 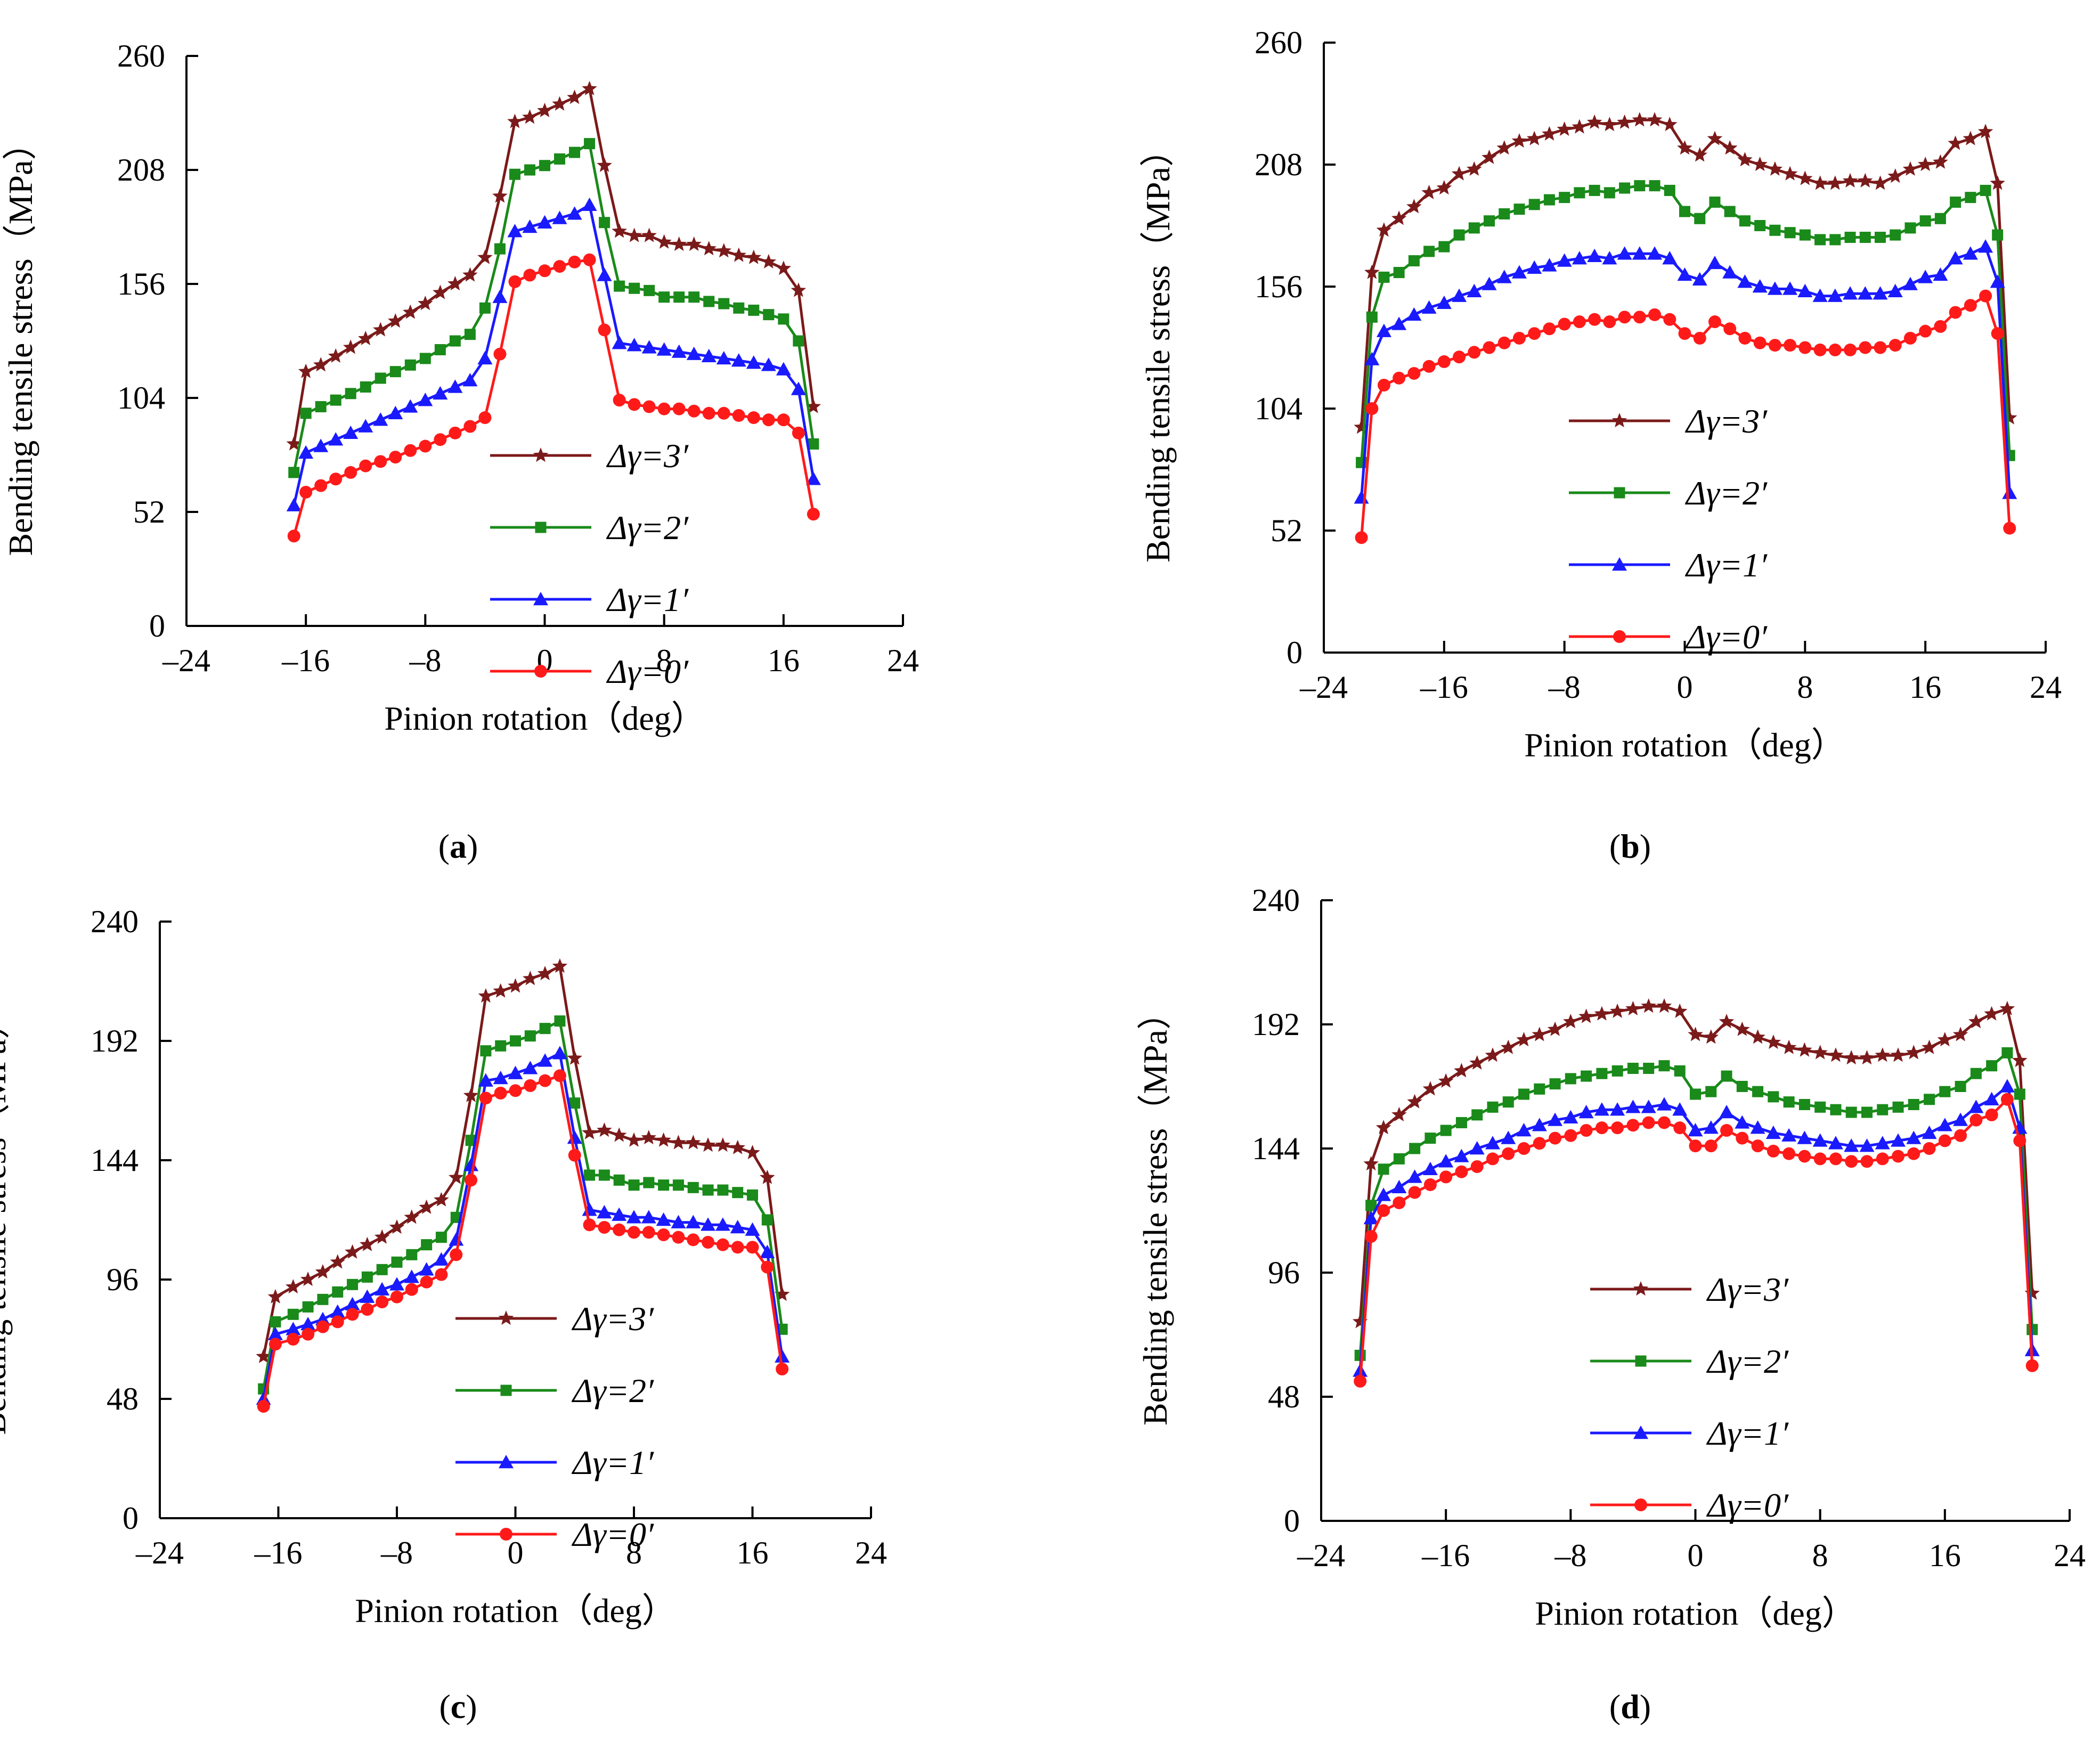 I want to click on y-axis-label: Bending tensile stress（MPa）, so click(x=1155, y=1211).